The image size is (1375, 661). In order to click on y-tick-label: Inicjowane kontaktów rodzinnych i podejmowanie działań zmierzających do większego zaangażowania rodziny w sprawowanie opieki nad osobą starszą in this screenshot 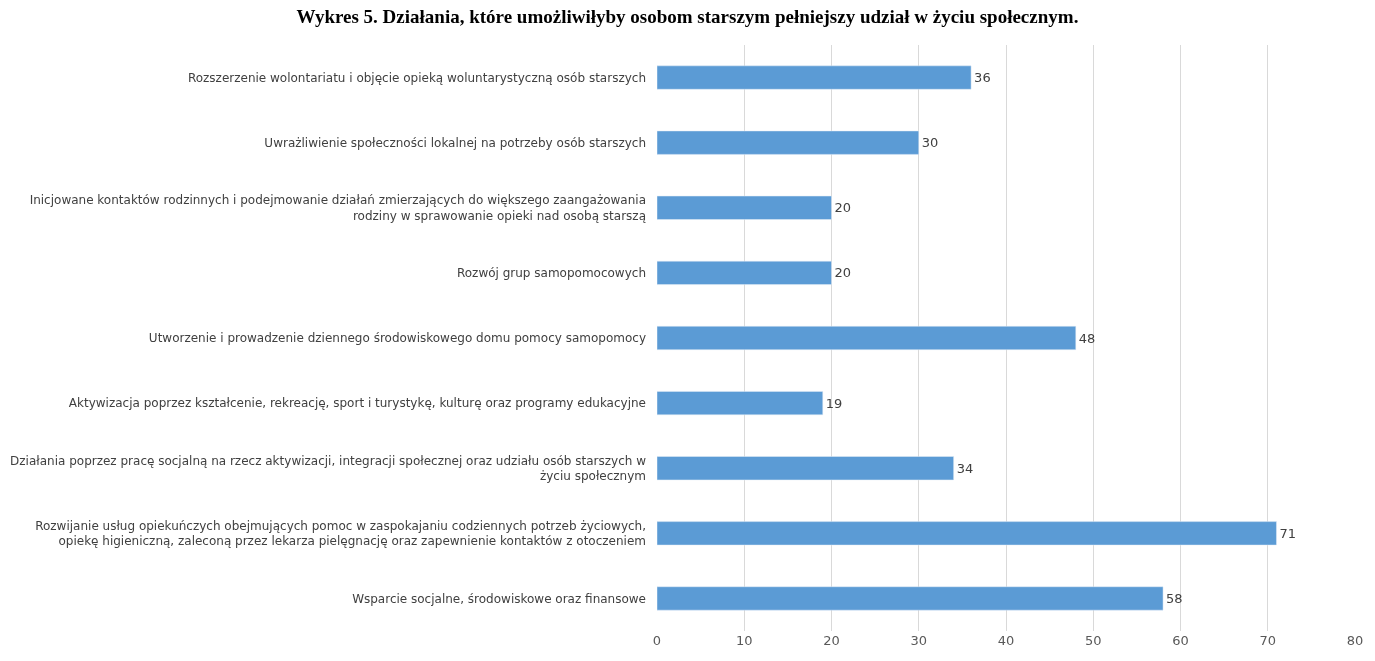, I will do `click(337, 208)`.